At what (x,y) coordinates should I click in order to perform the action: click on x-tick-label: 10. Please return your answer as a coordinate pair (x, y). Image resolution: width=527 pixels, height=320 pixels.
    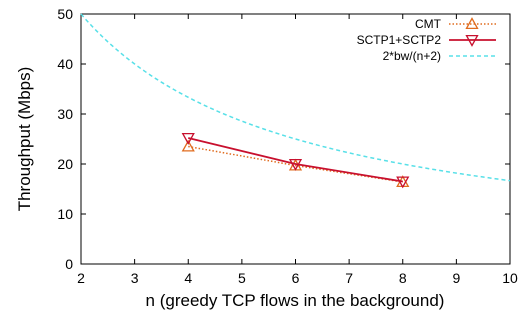
    Looking at the image, I should click on (510, 278).